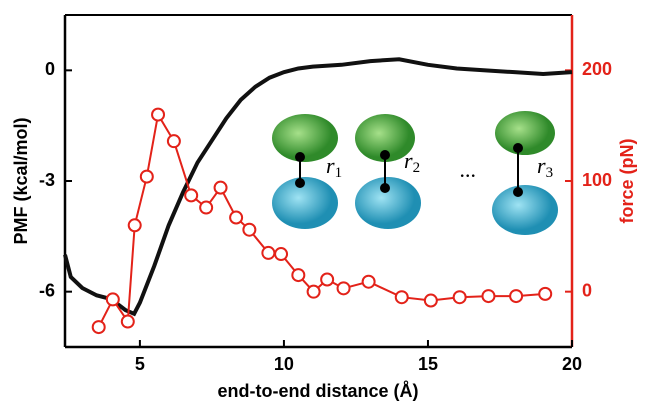 This screenshot has width=645, height=407. I want to click on y2-tick-label: 0, so click(587, 290).